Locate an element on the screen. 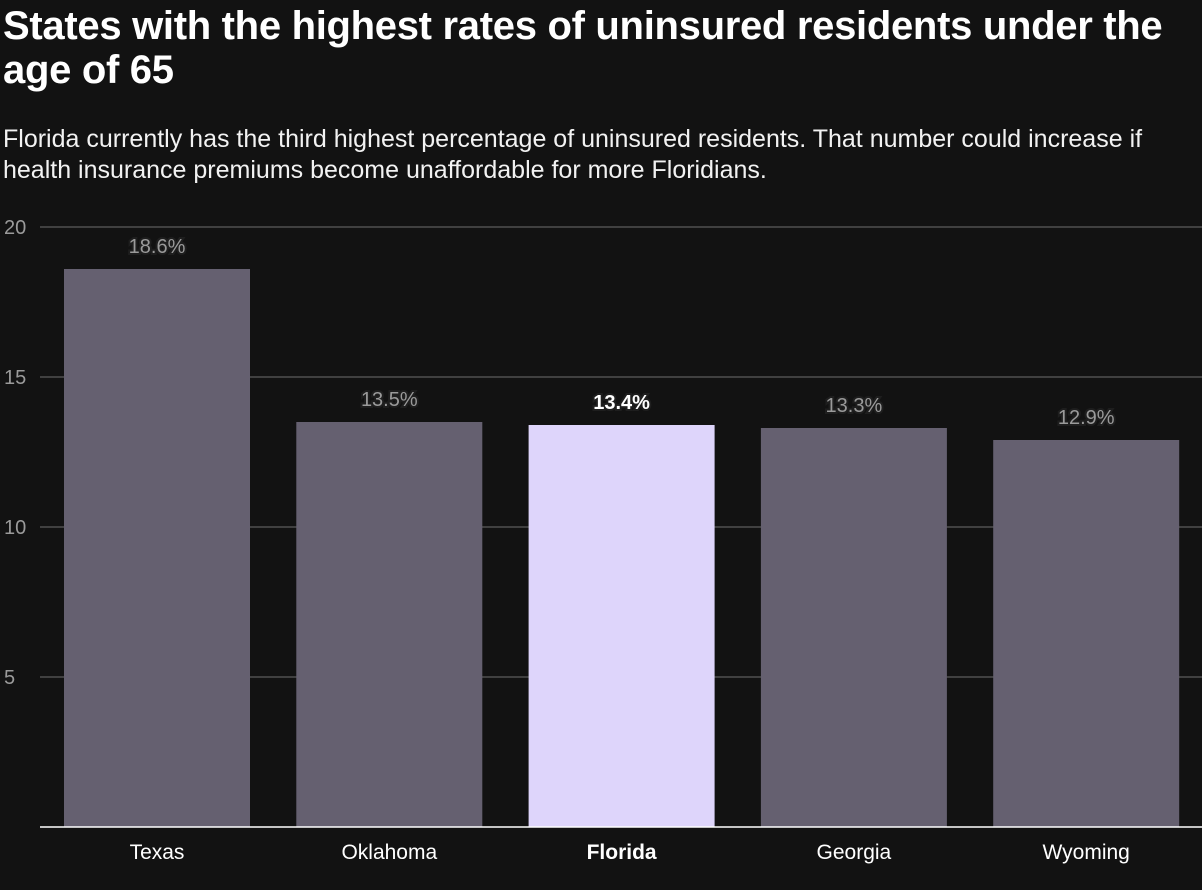 This screenshot has width=1202, height=890. y-tick-label: 20 is located at coordinates (15, 228).